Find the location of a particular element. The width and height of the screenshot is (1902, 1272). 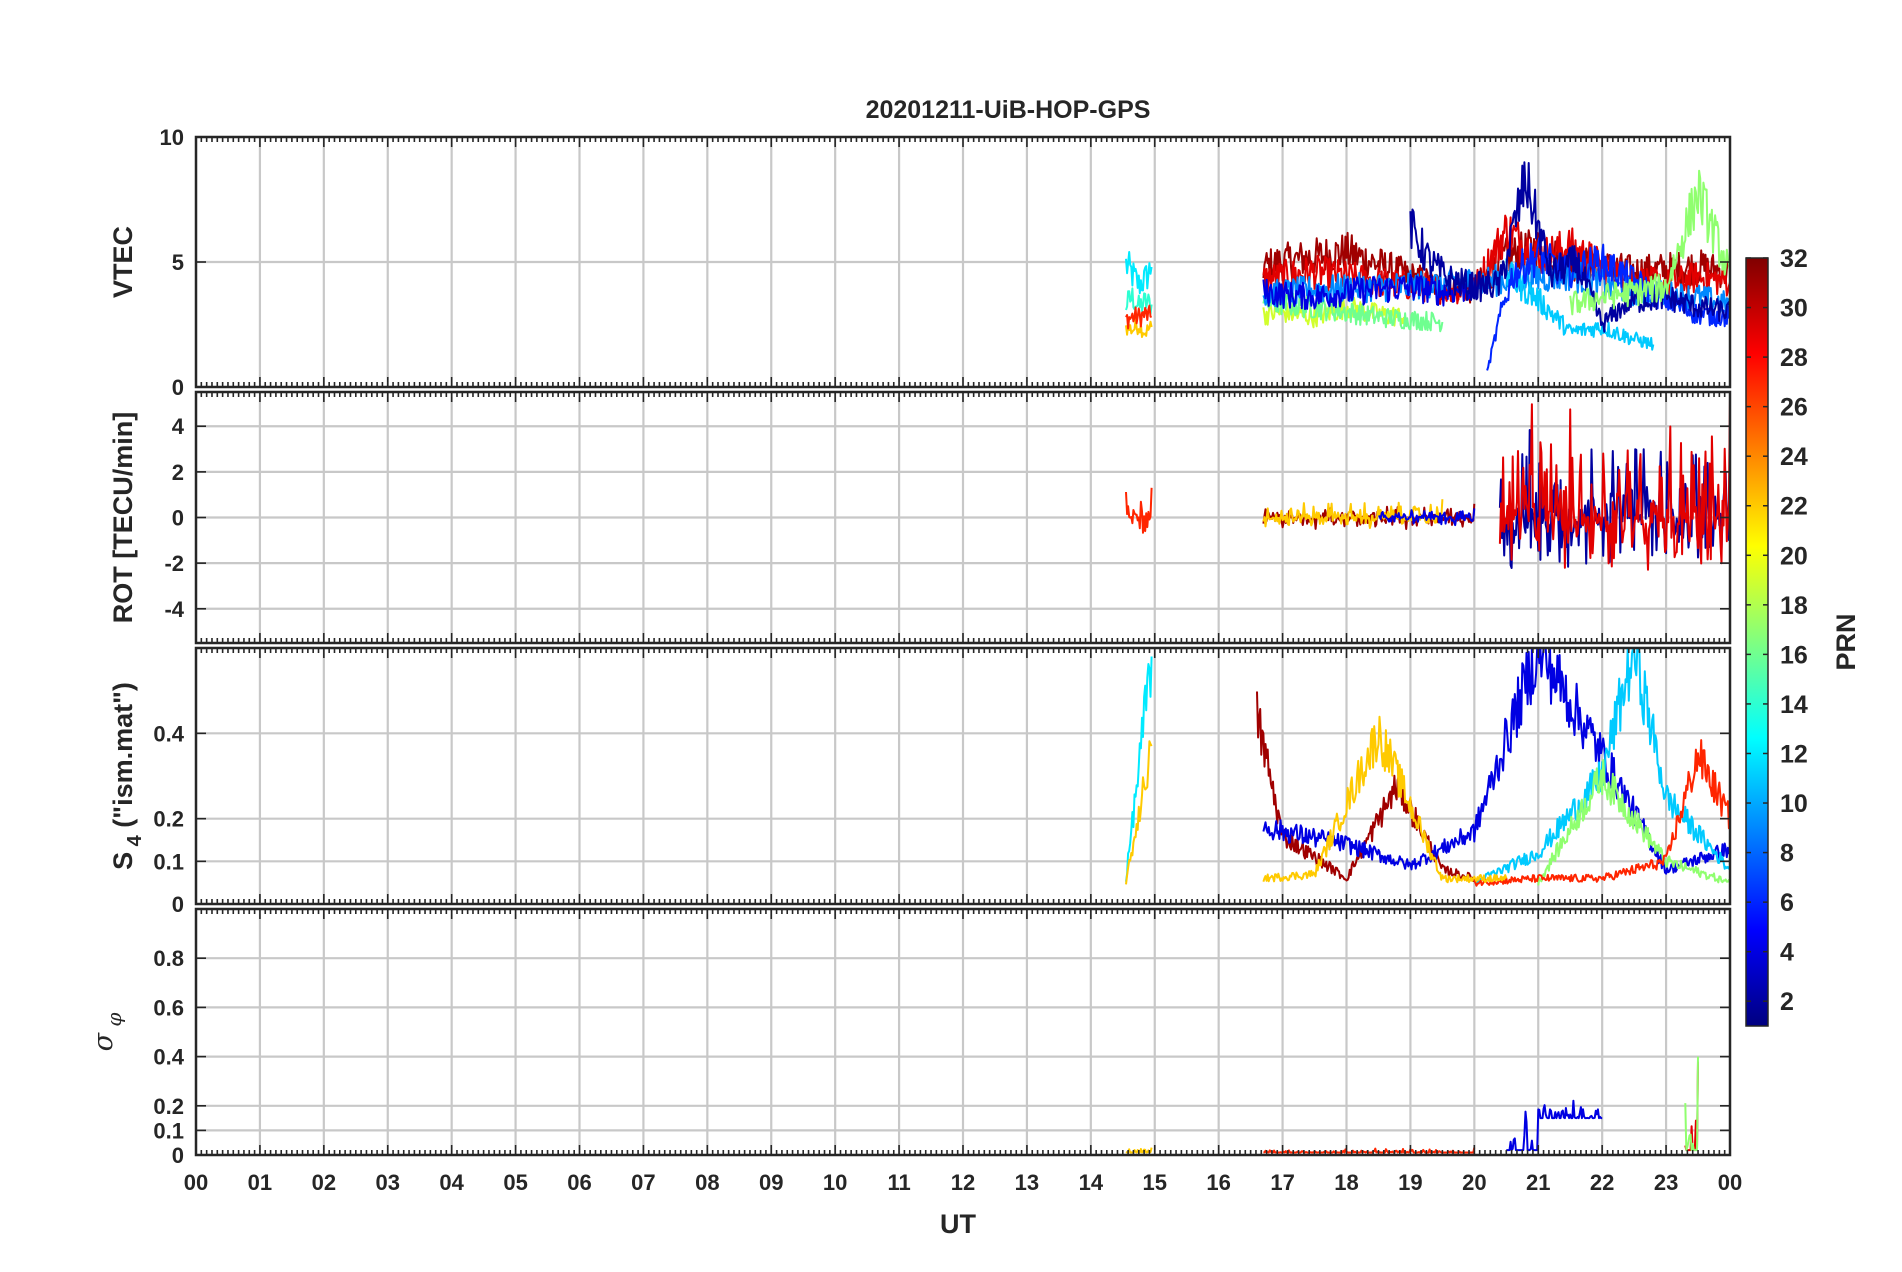

x-tick-label: 12 is located at coordinates (963, 1182).